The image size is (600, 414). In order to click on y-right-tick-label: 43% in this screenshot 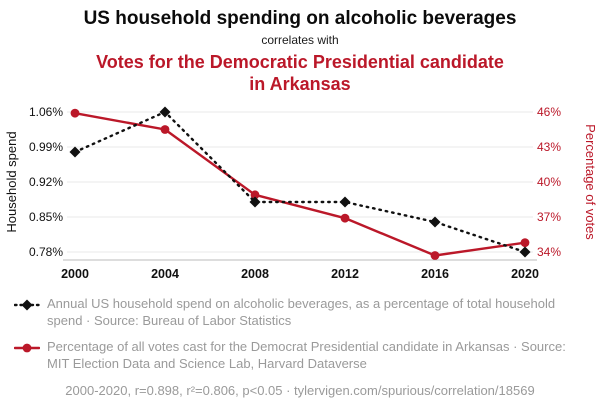, I will do `click(549, 147)`.